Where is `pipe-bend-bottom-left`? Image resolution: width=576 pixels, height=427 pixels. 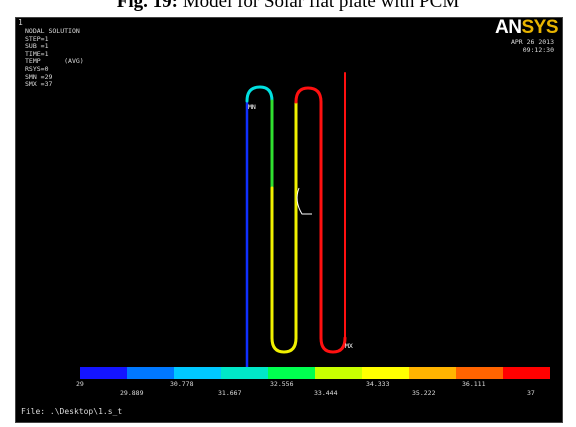 pipe-bend-bottom-left is located at coordinates (284, 345).